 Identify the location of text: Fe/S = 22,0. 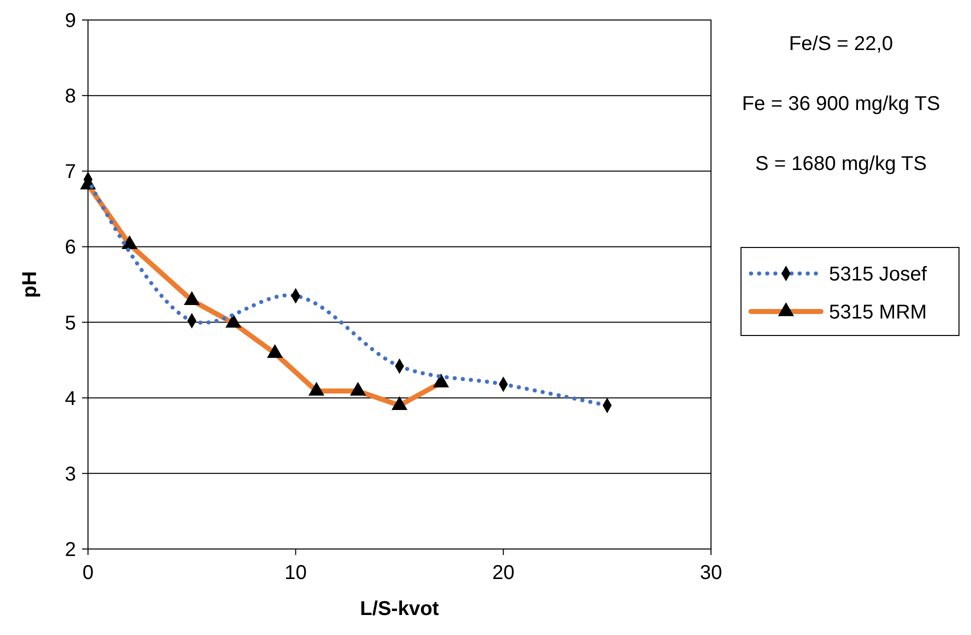
(841, 44).